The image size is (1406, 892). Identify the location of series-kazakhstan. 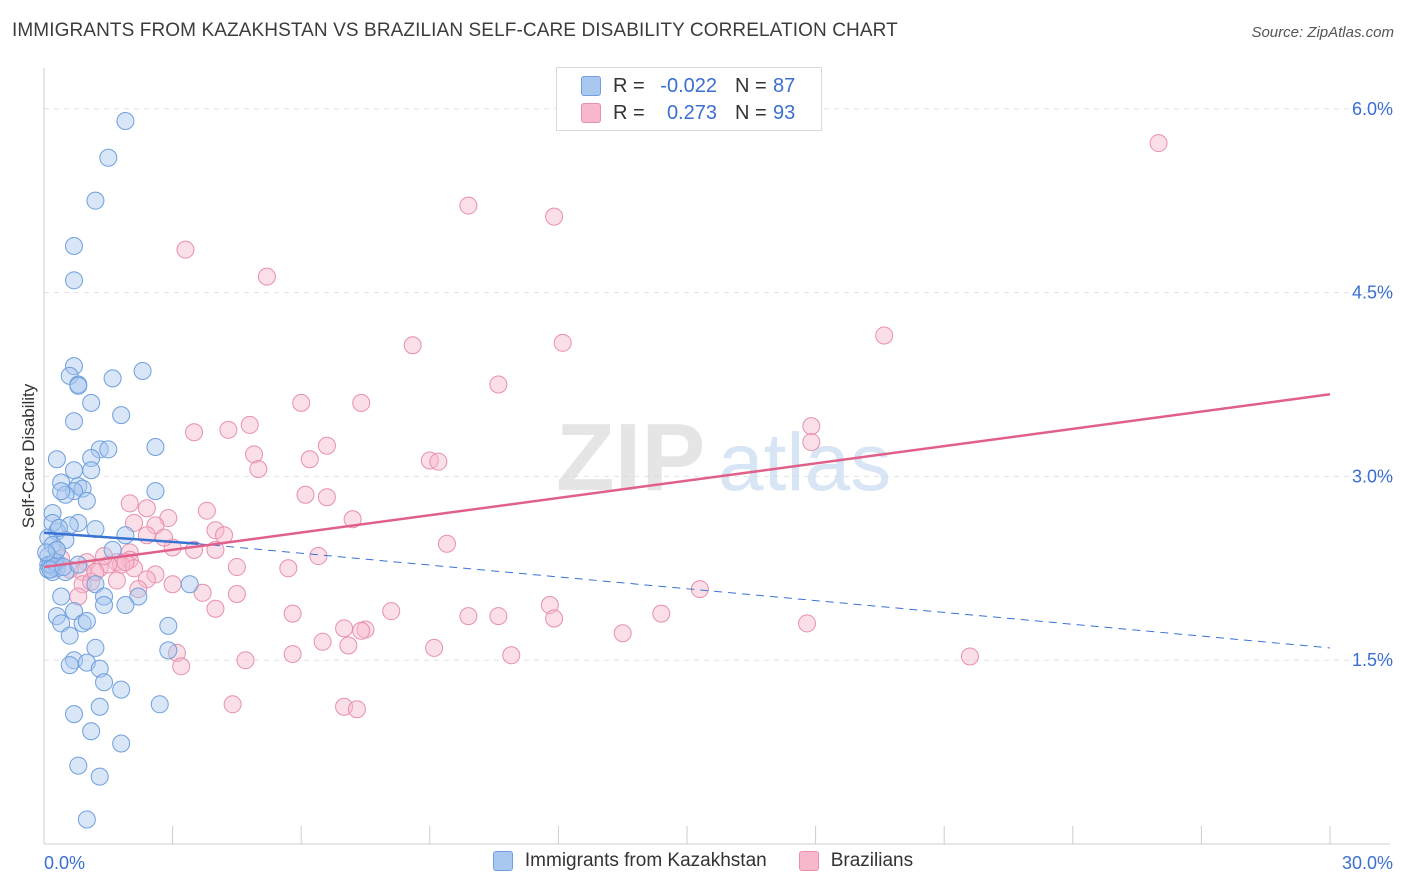
(118, 470).